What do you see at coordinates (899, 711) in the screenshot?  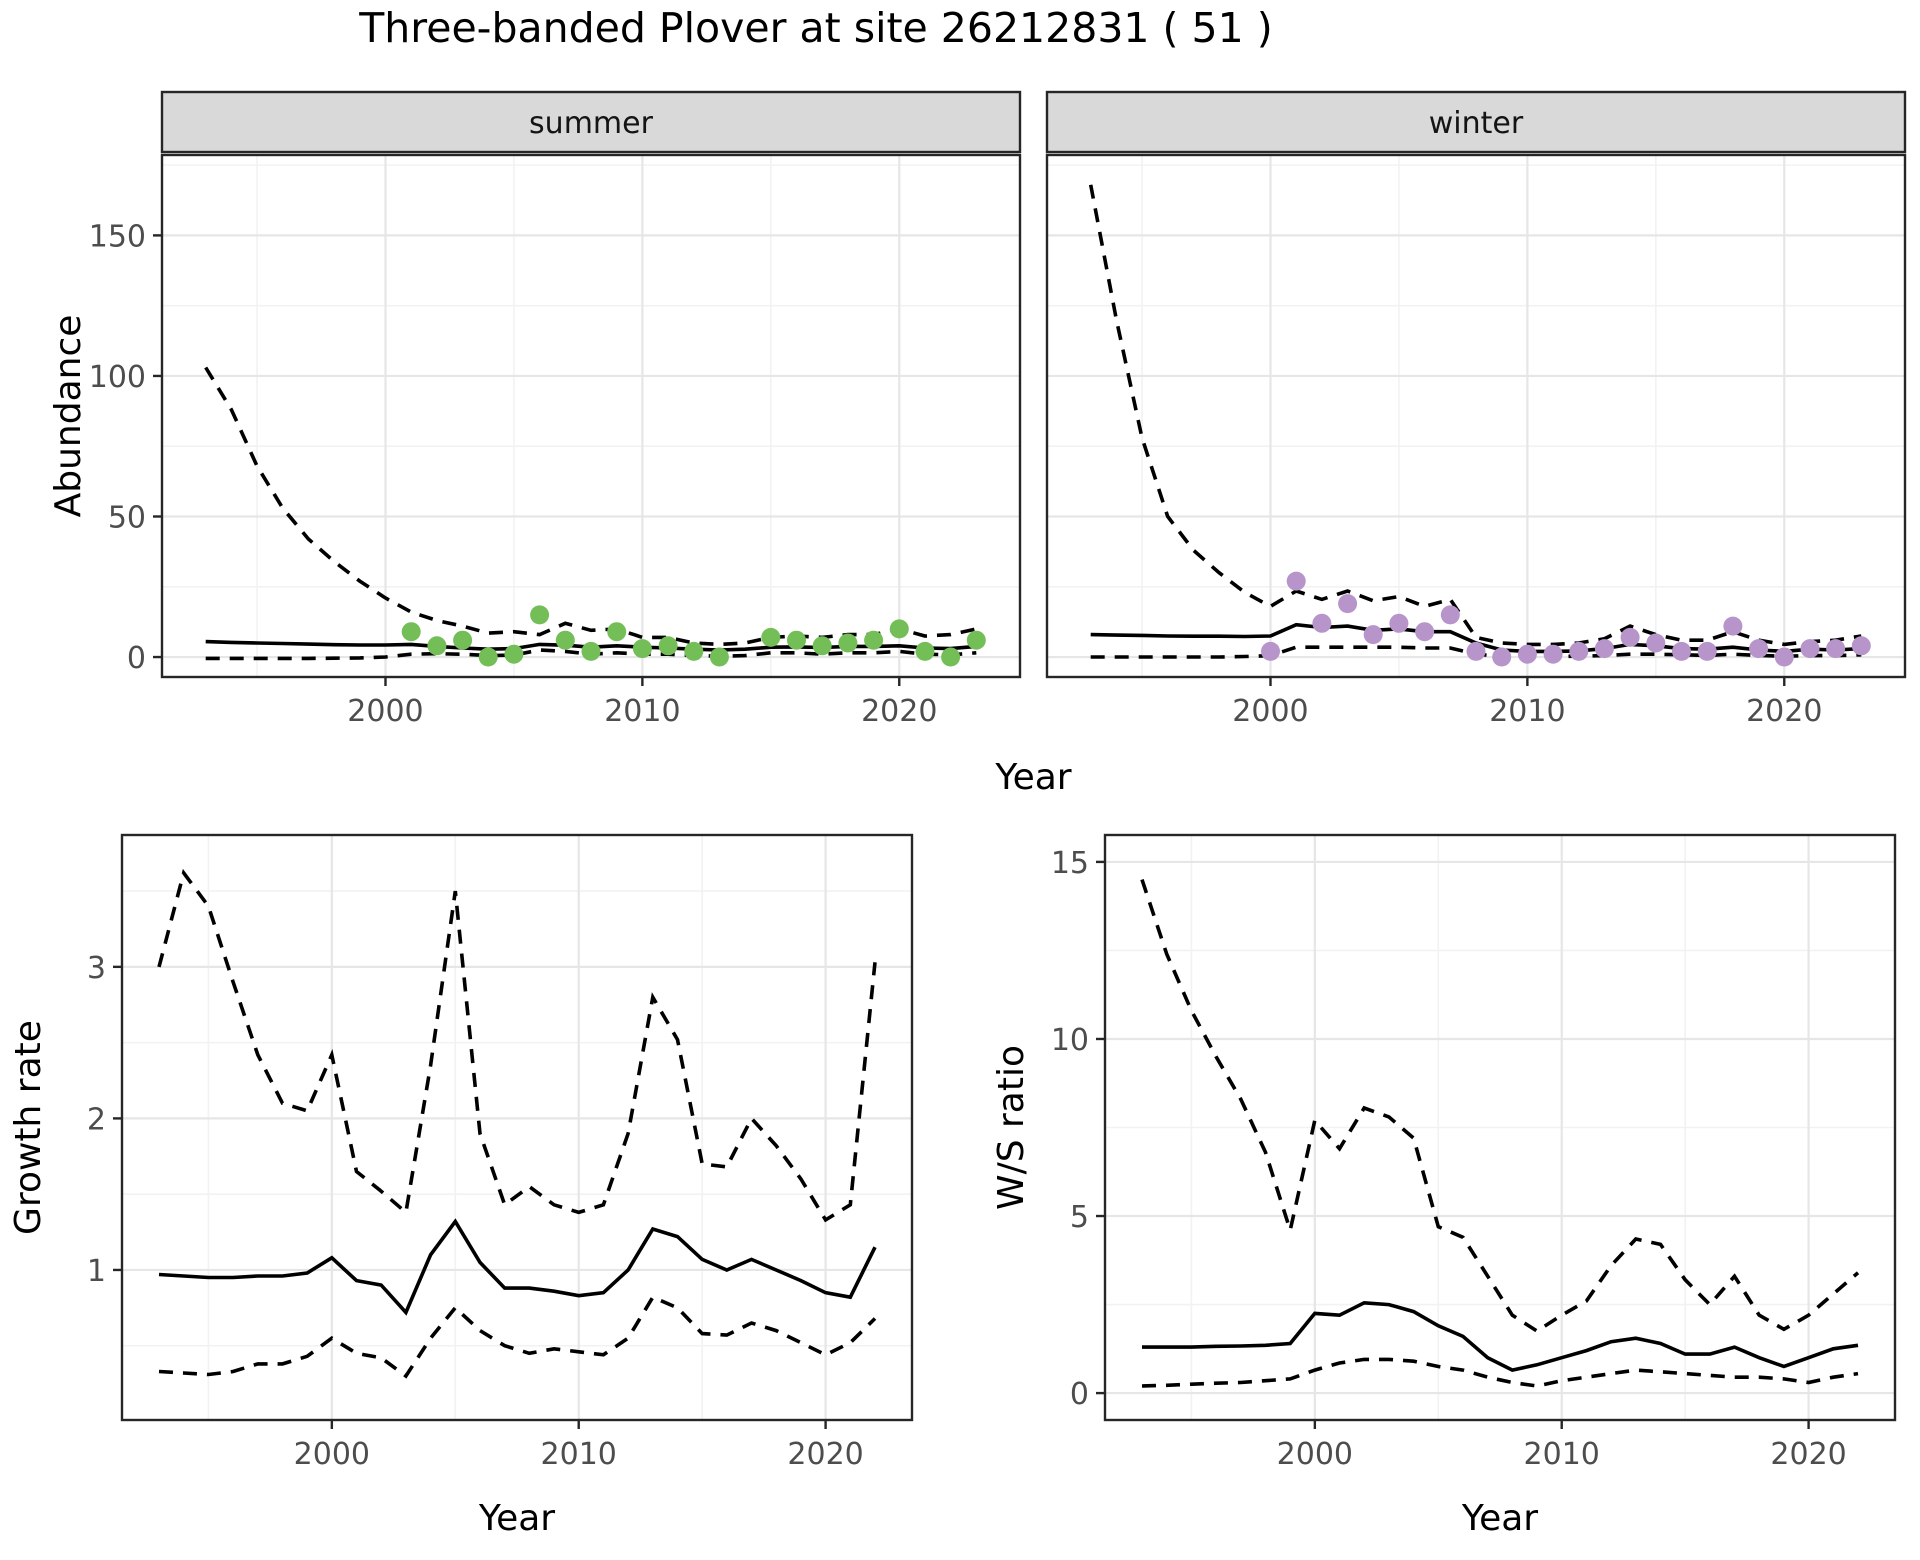 I see `abundance-summer-x-tick-label: 2020` at bounding box center [899, 711].